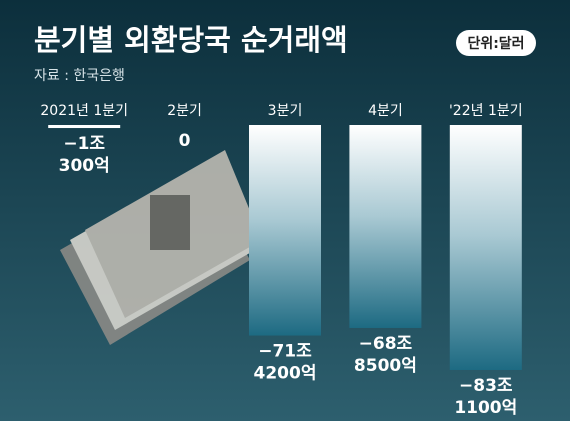 The height and width of the screenshot is (421, 570). I want to click on value-label: −83조 1100억, so click(485, 397).